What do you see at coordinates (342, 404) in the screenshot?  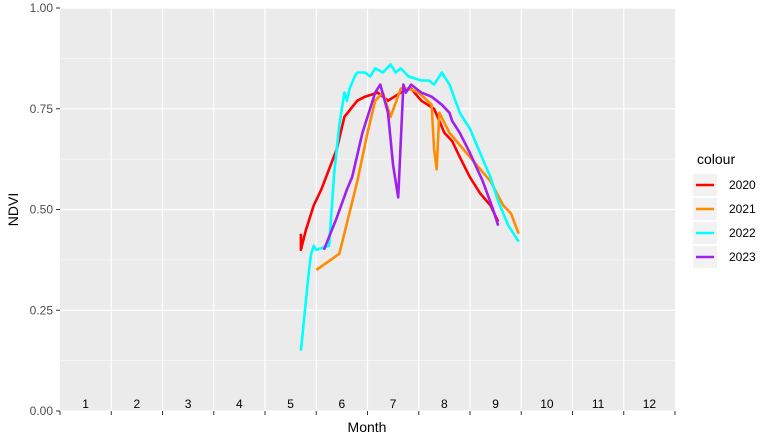 I see `month-label: 6` at bounding box center [342, 404].